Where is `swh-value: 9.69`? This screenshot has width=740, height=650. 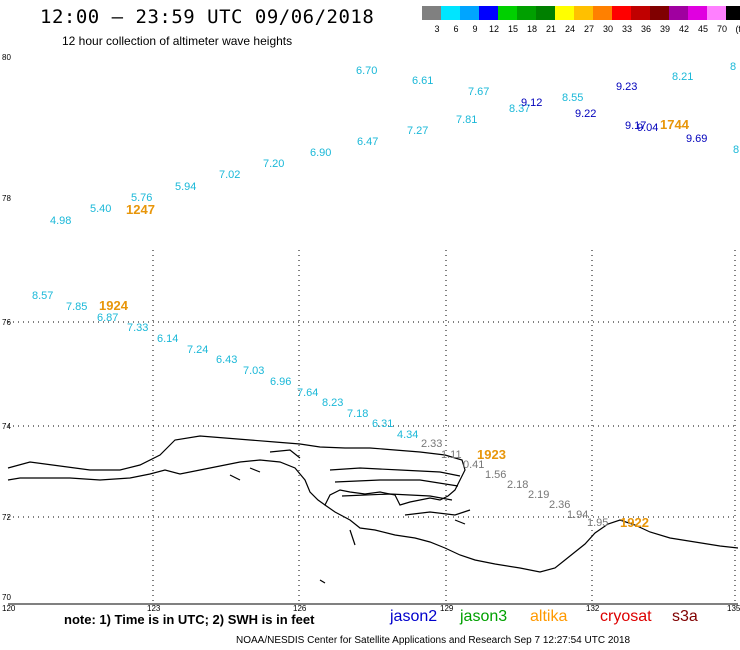
swh-value: 9.69 is located at coordinates (696, 139).